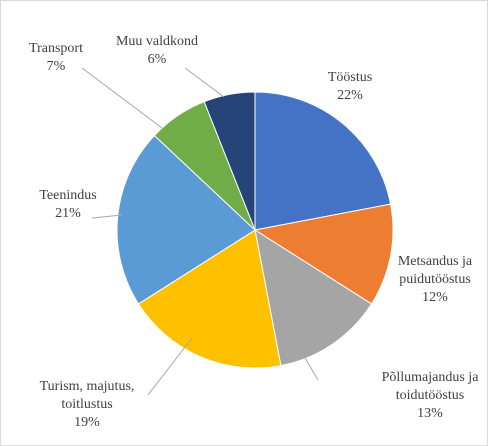 The width and height of the screenshot is (488, 446). I want to click on category-name: Teenindus, so click(68, 195).